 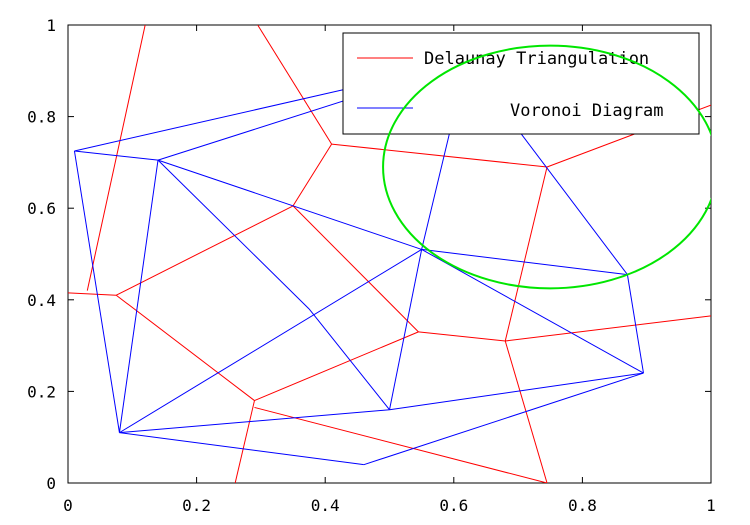 What do you see at coordinates (41, 391) in the screenshot?
I see `y-tick-label: 0.2` at bounding box center [41, 391].